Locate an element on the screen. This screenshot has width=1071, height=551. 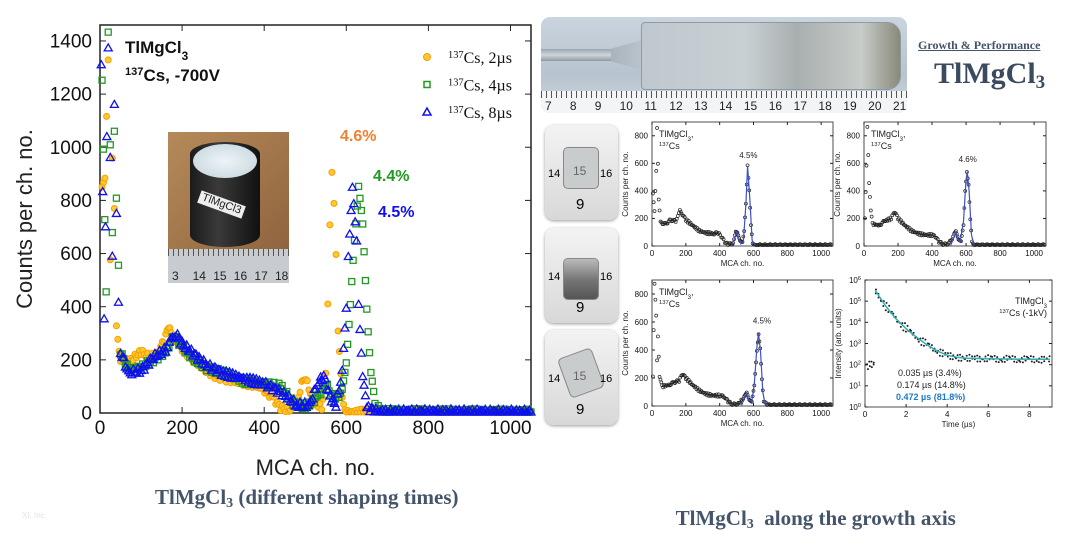
legend-entry: 137Cs, 8µs is located at coordinates (480, 114).